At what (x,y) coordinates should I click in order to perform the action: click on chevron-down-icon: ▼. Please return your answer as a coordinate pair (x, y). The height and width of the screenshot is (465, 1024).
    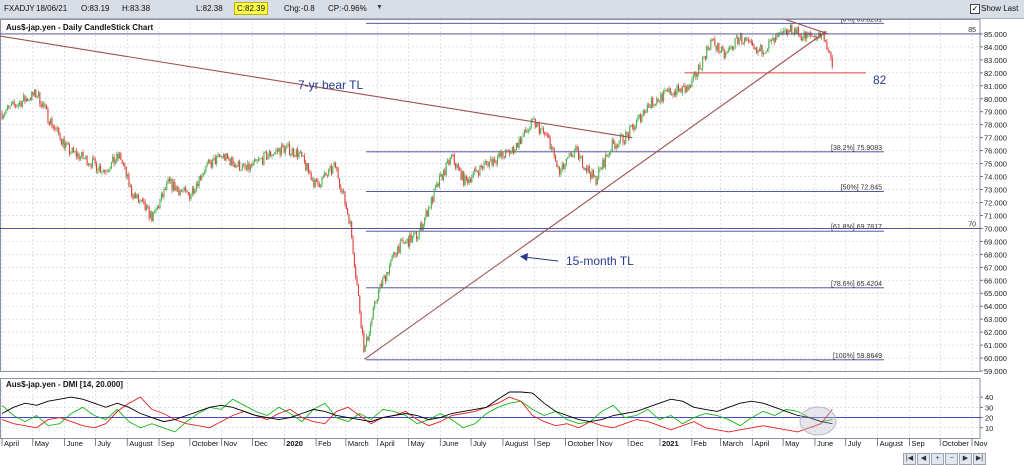
    Looking at the image, I should click on (379, 7).